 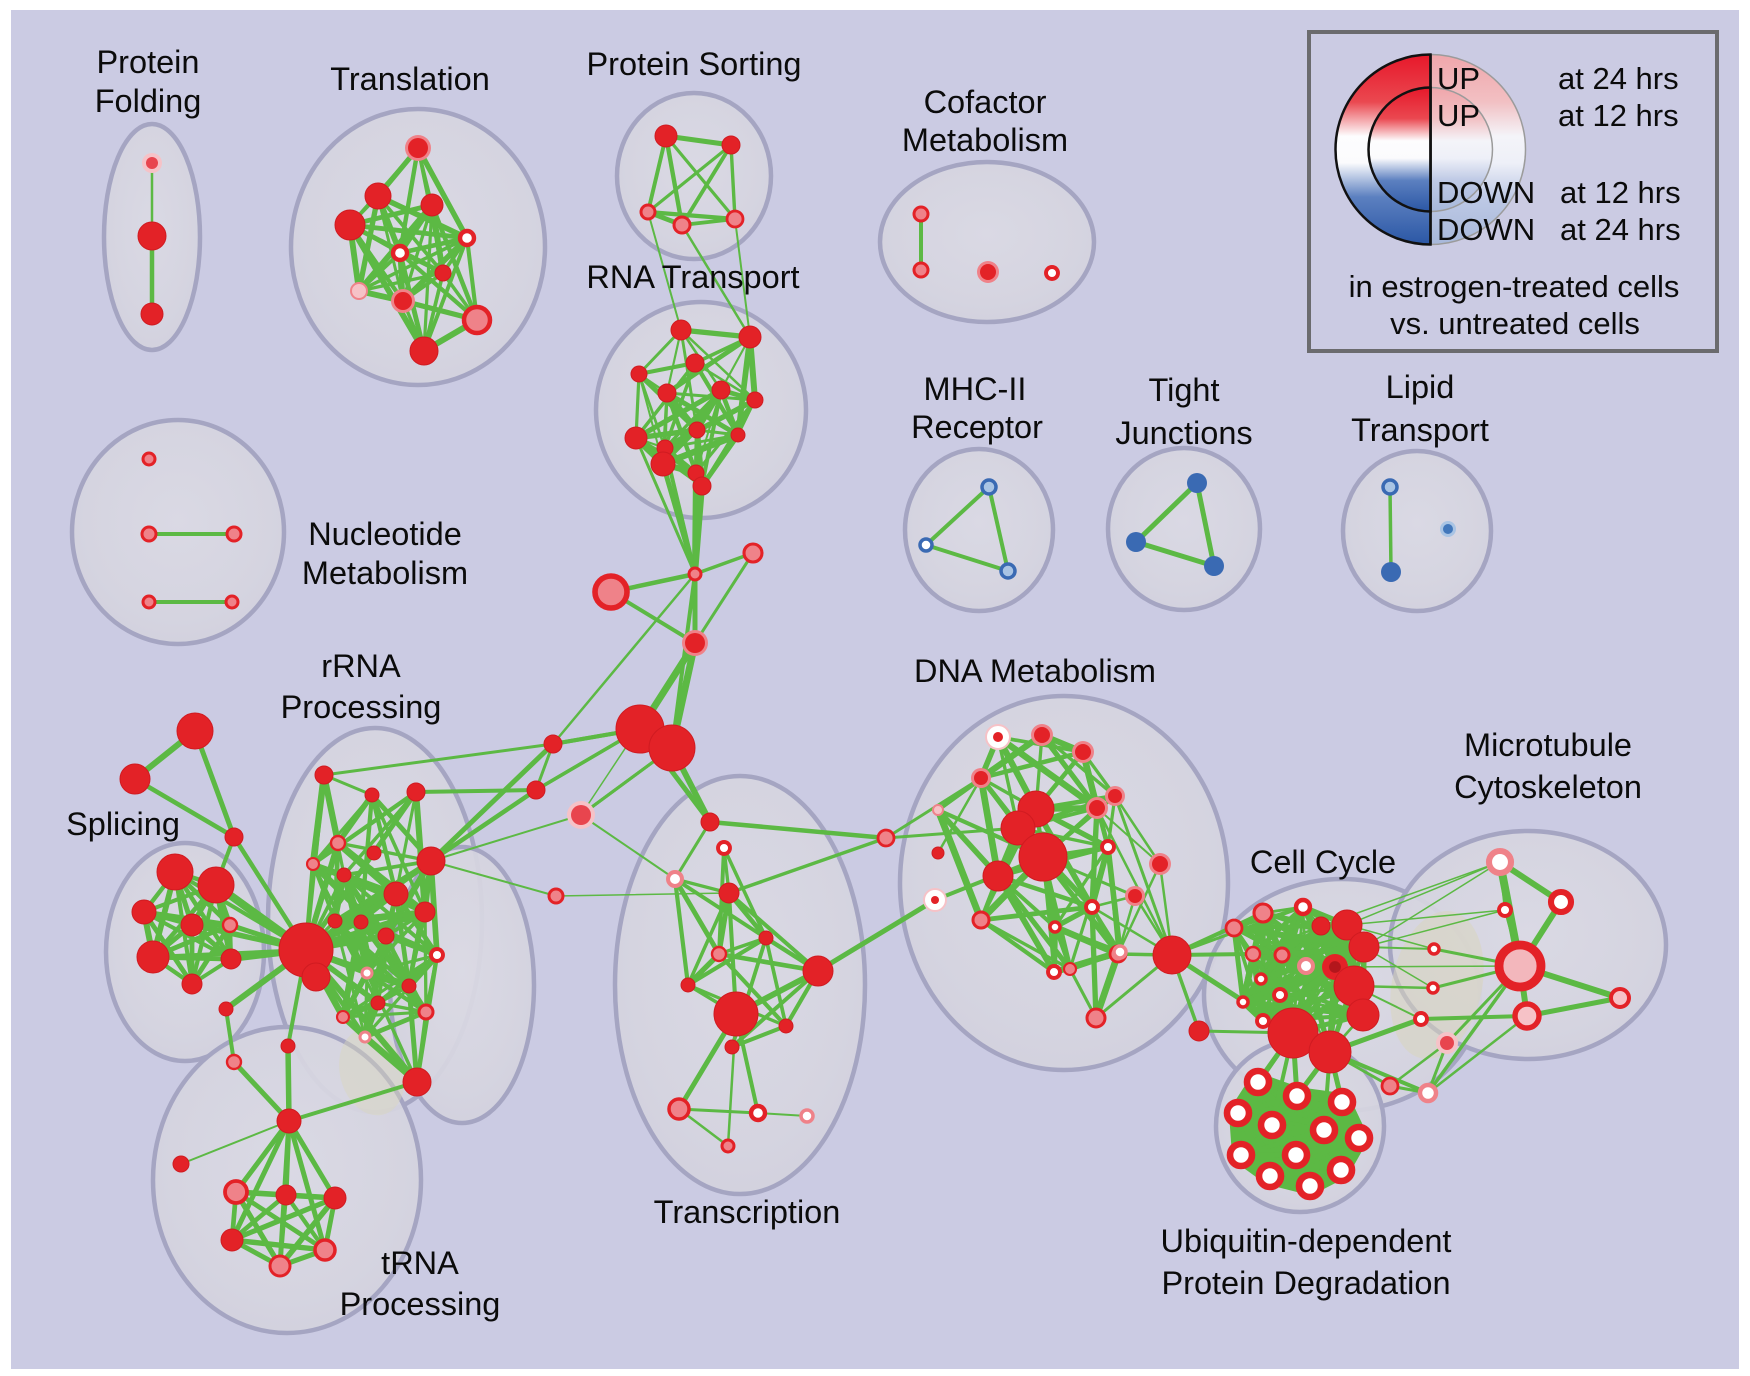 I want to click on svg-text: Microtubule, so click(x=1548, y=745).